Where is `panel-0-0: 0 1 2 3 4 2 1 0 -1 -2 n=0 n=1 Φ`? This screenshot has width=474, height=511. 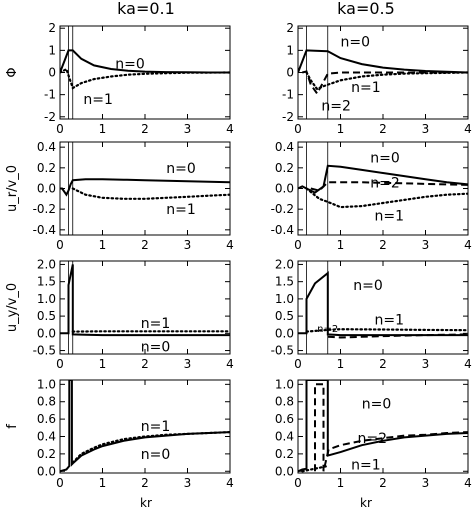 panel-0-0: 0 1 2 3 4 2 1 0 -1 -2 n=0 n=1 Φ is located at coordinates (119, 78).